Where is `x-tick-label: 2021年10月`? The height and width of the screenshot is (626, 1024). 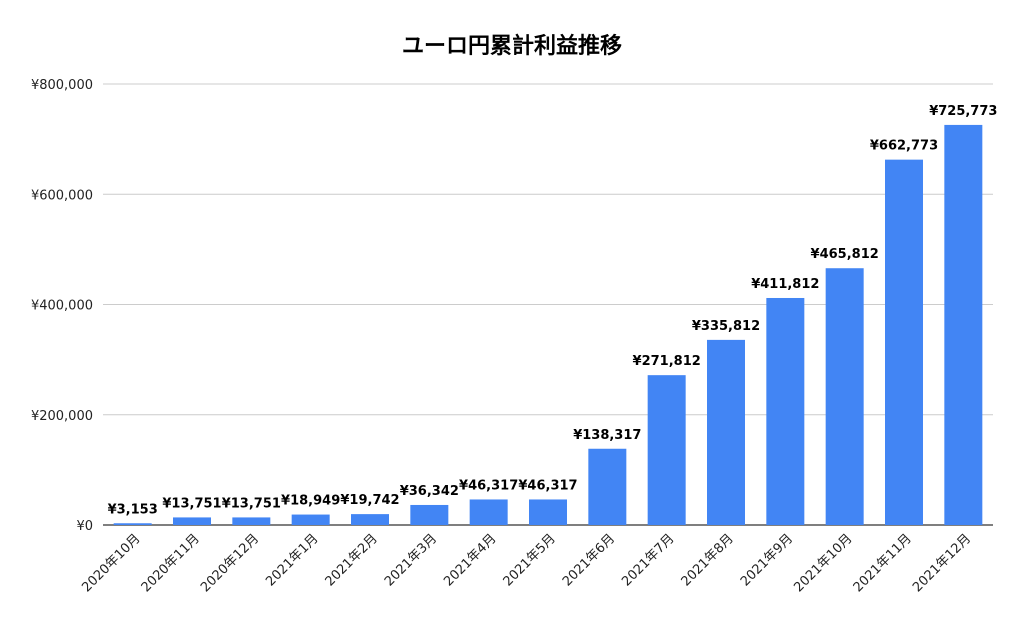 x-tick-label: 2021年10月 is located at coordinates (823, 563).